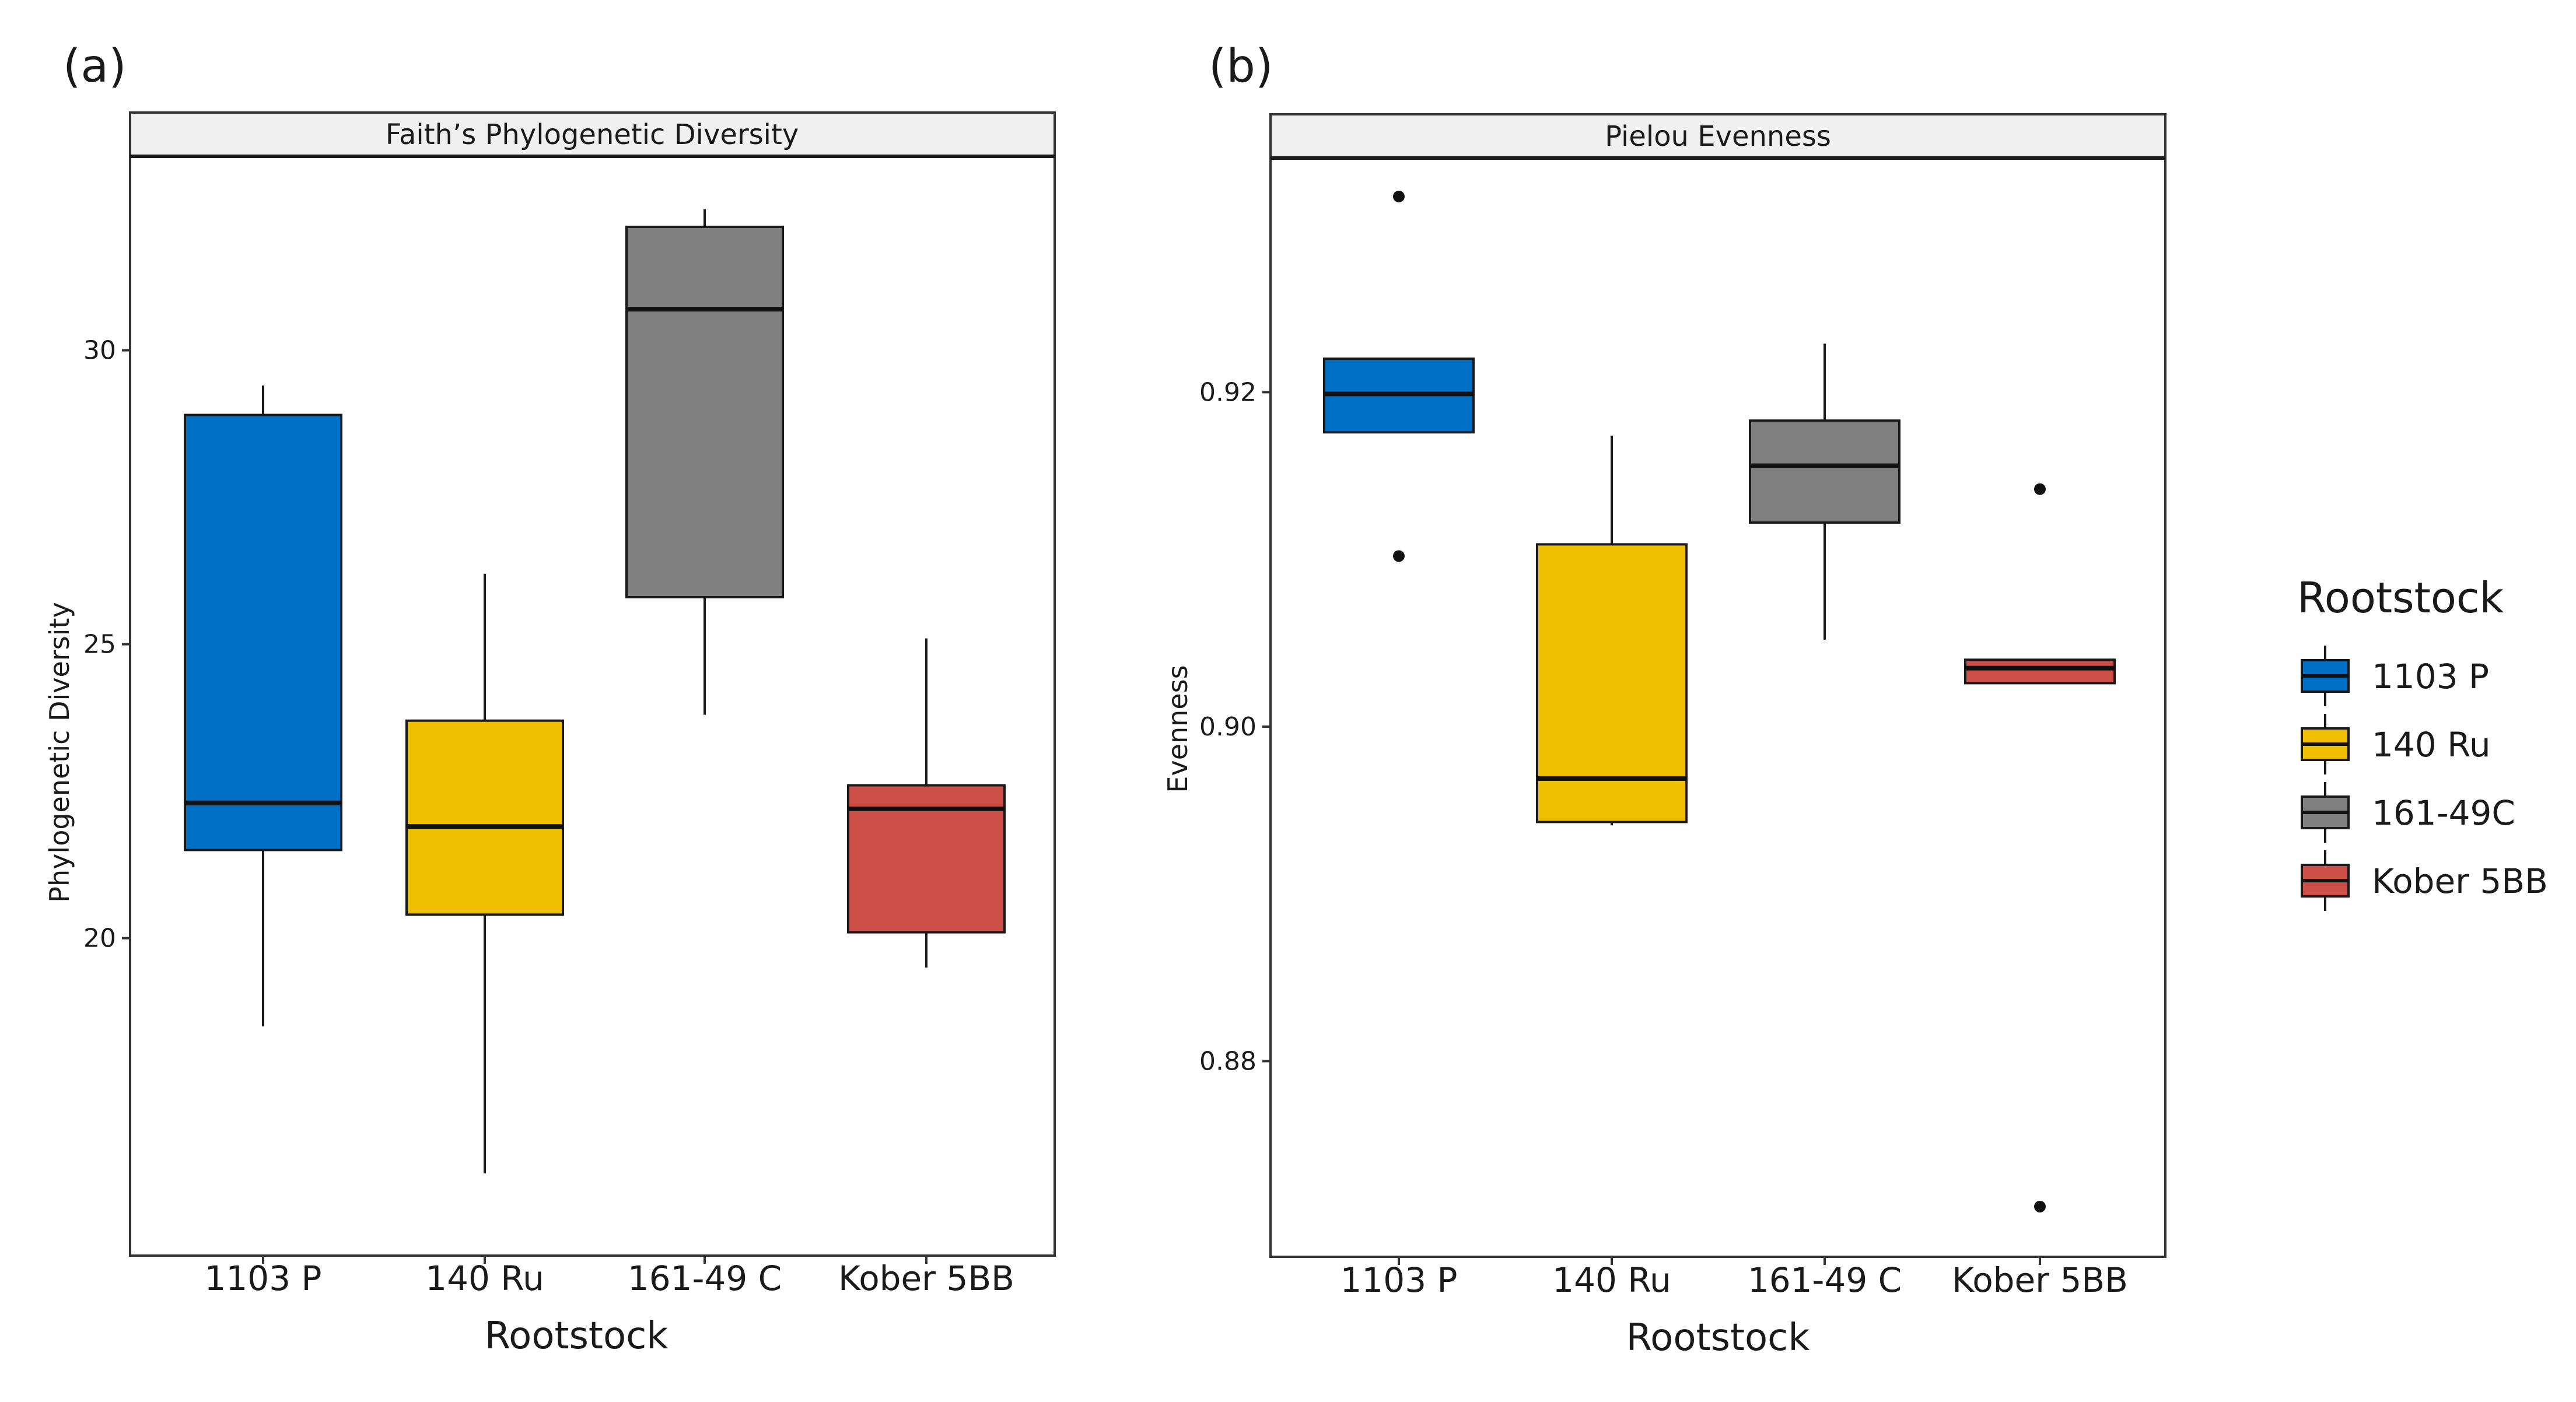  What do you see at coordinates (99, 939) in the screenshot?
I see `panel-a-y-tick-label: 20` at bounding box center [99, 939].